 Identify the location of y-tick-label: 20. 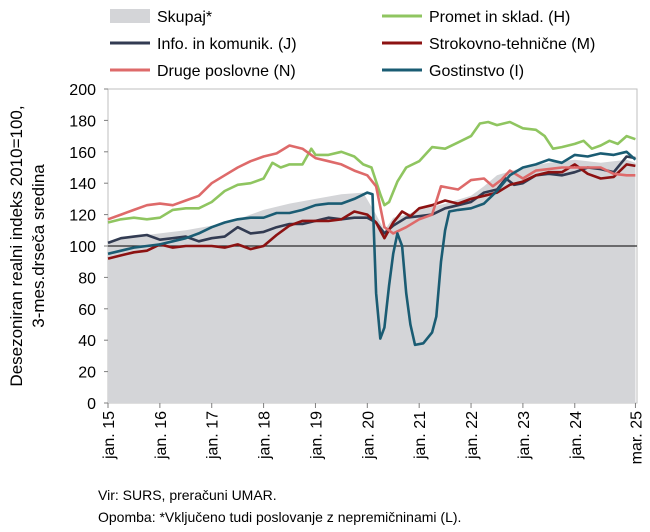
(87, 373).